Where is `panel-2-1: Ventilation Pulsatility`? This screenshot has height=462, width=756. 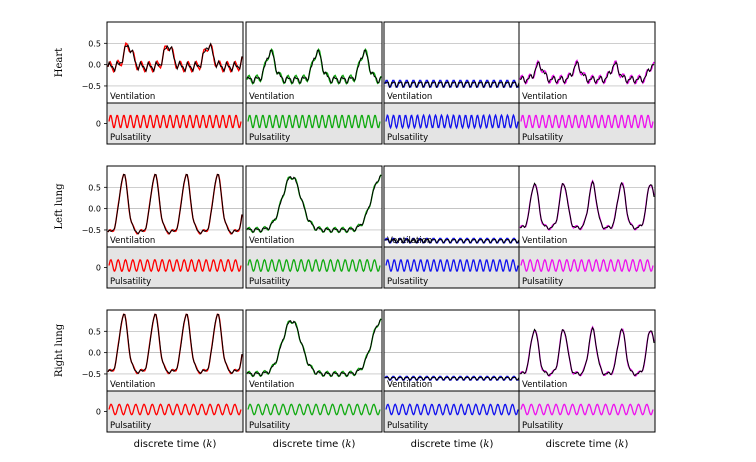 panel-2-1: Ventilation Pulsatility is located at coordinates (175, 227).